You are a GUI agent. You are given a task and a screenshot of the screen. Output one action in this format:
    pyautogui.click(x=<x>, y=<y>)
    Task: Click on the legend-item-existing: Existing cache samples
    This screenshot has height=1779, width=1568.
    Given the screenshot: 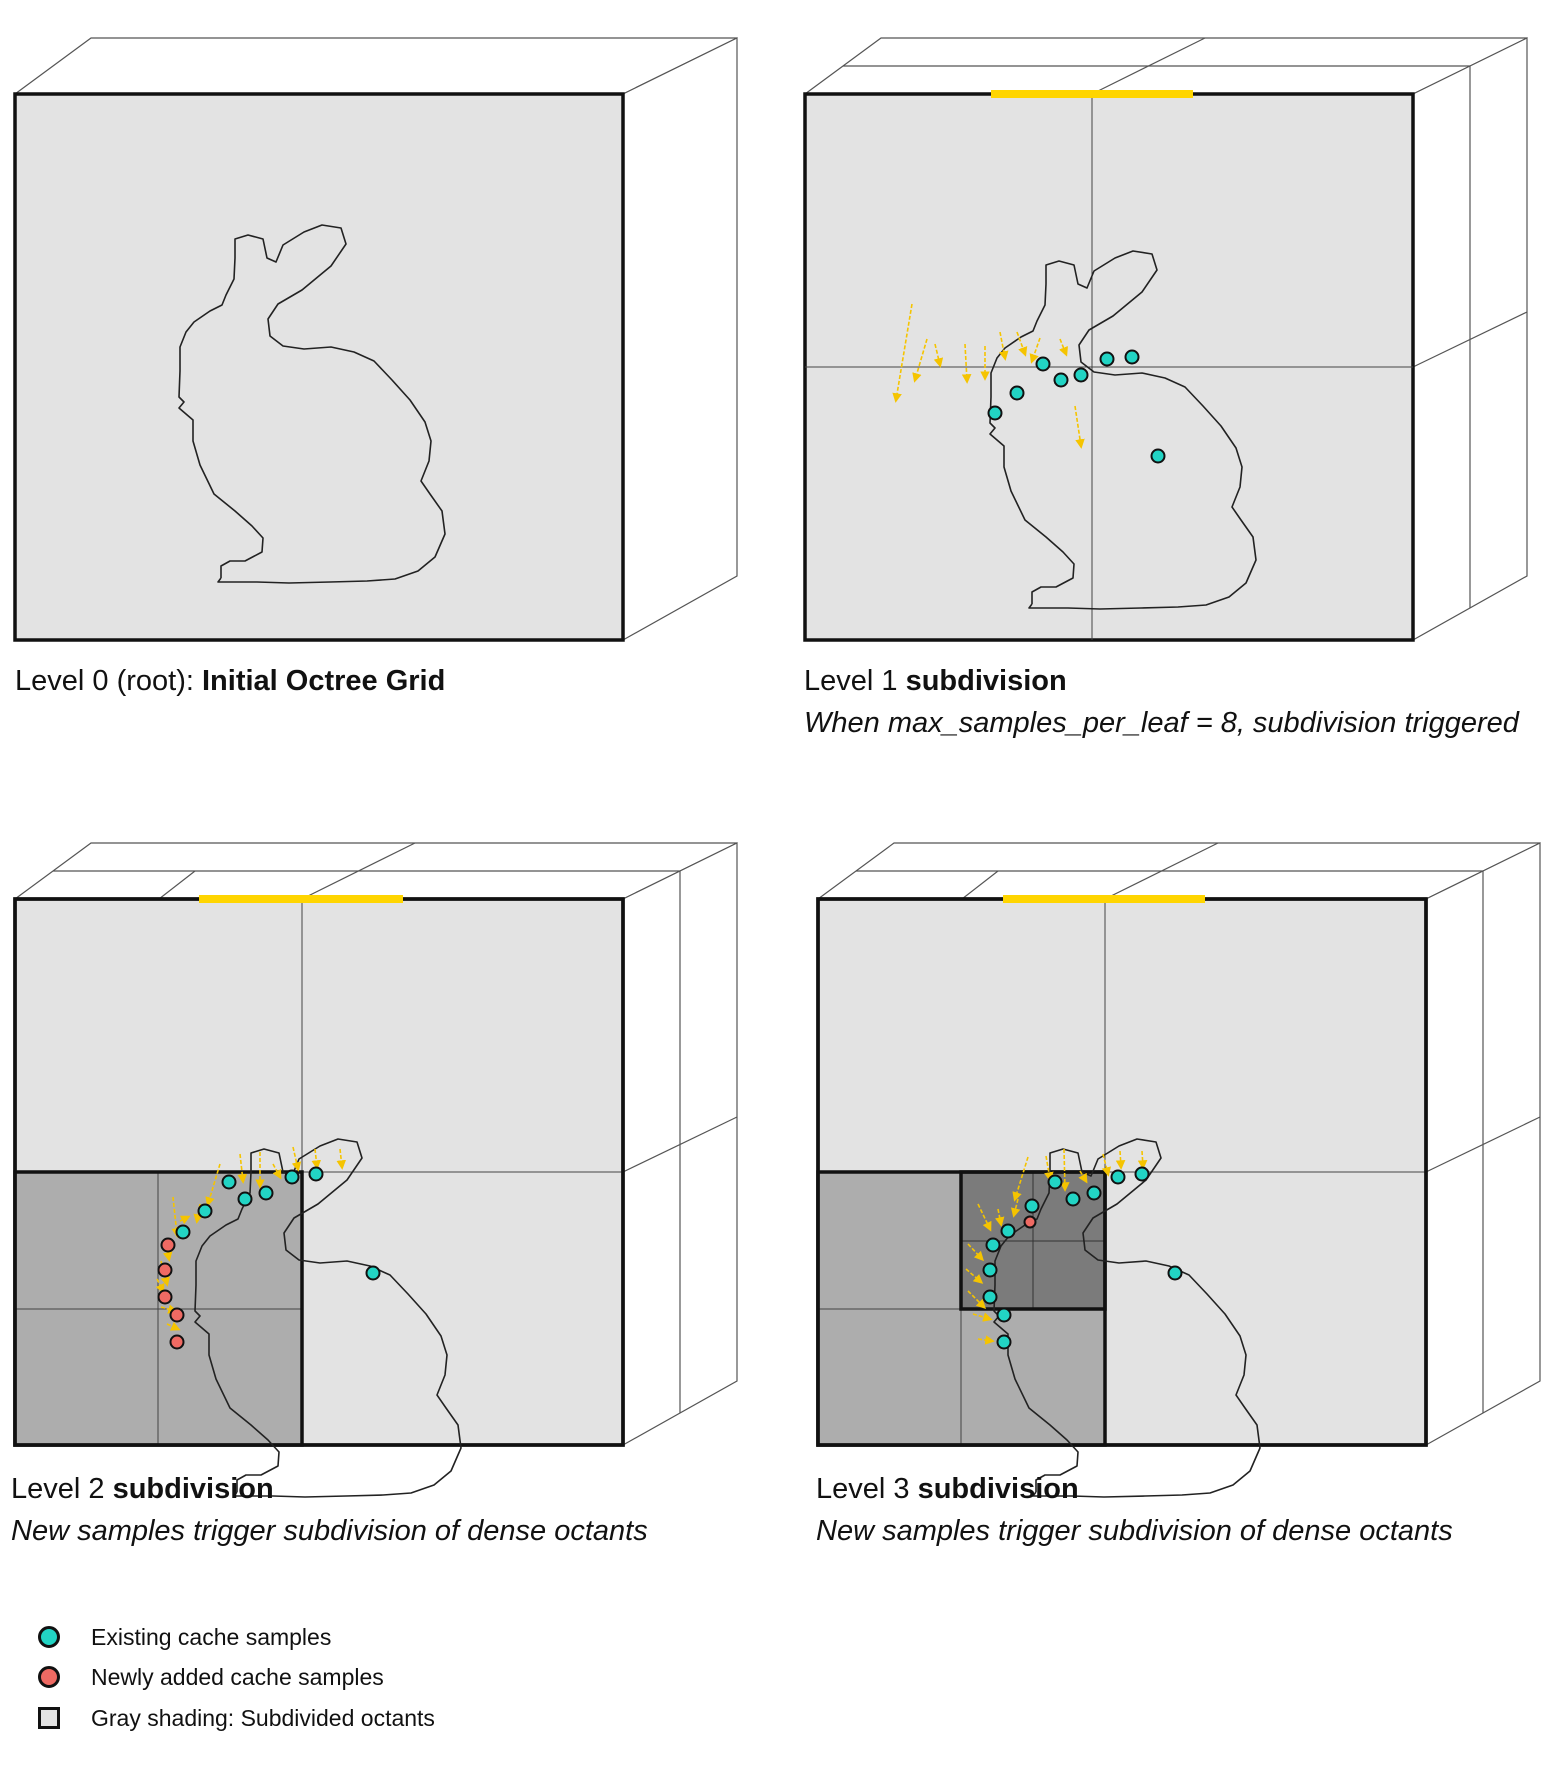 What is the action you would take?
    pyautogui.click(x=184, y=1637)
    